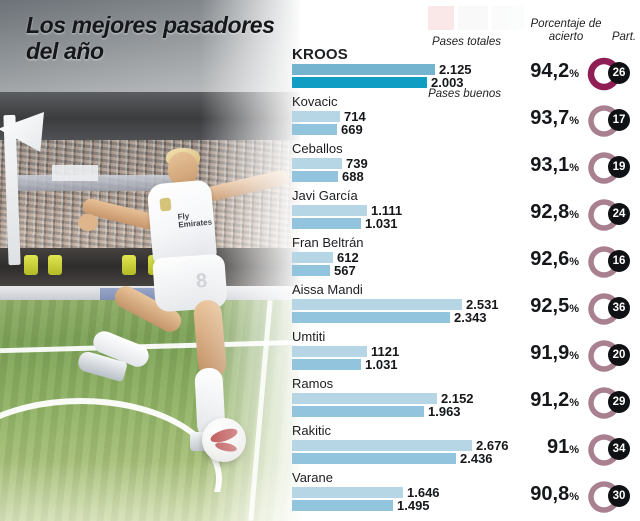 The width and height of the screenshot is (640, 521). I want to click on player-name: Ramos, so click(313, 383).